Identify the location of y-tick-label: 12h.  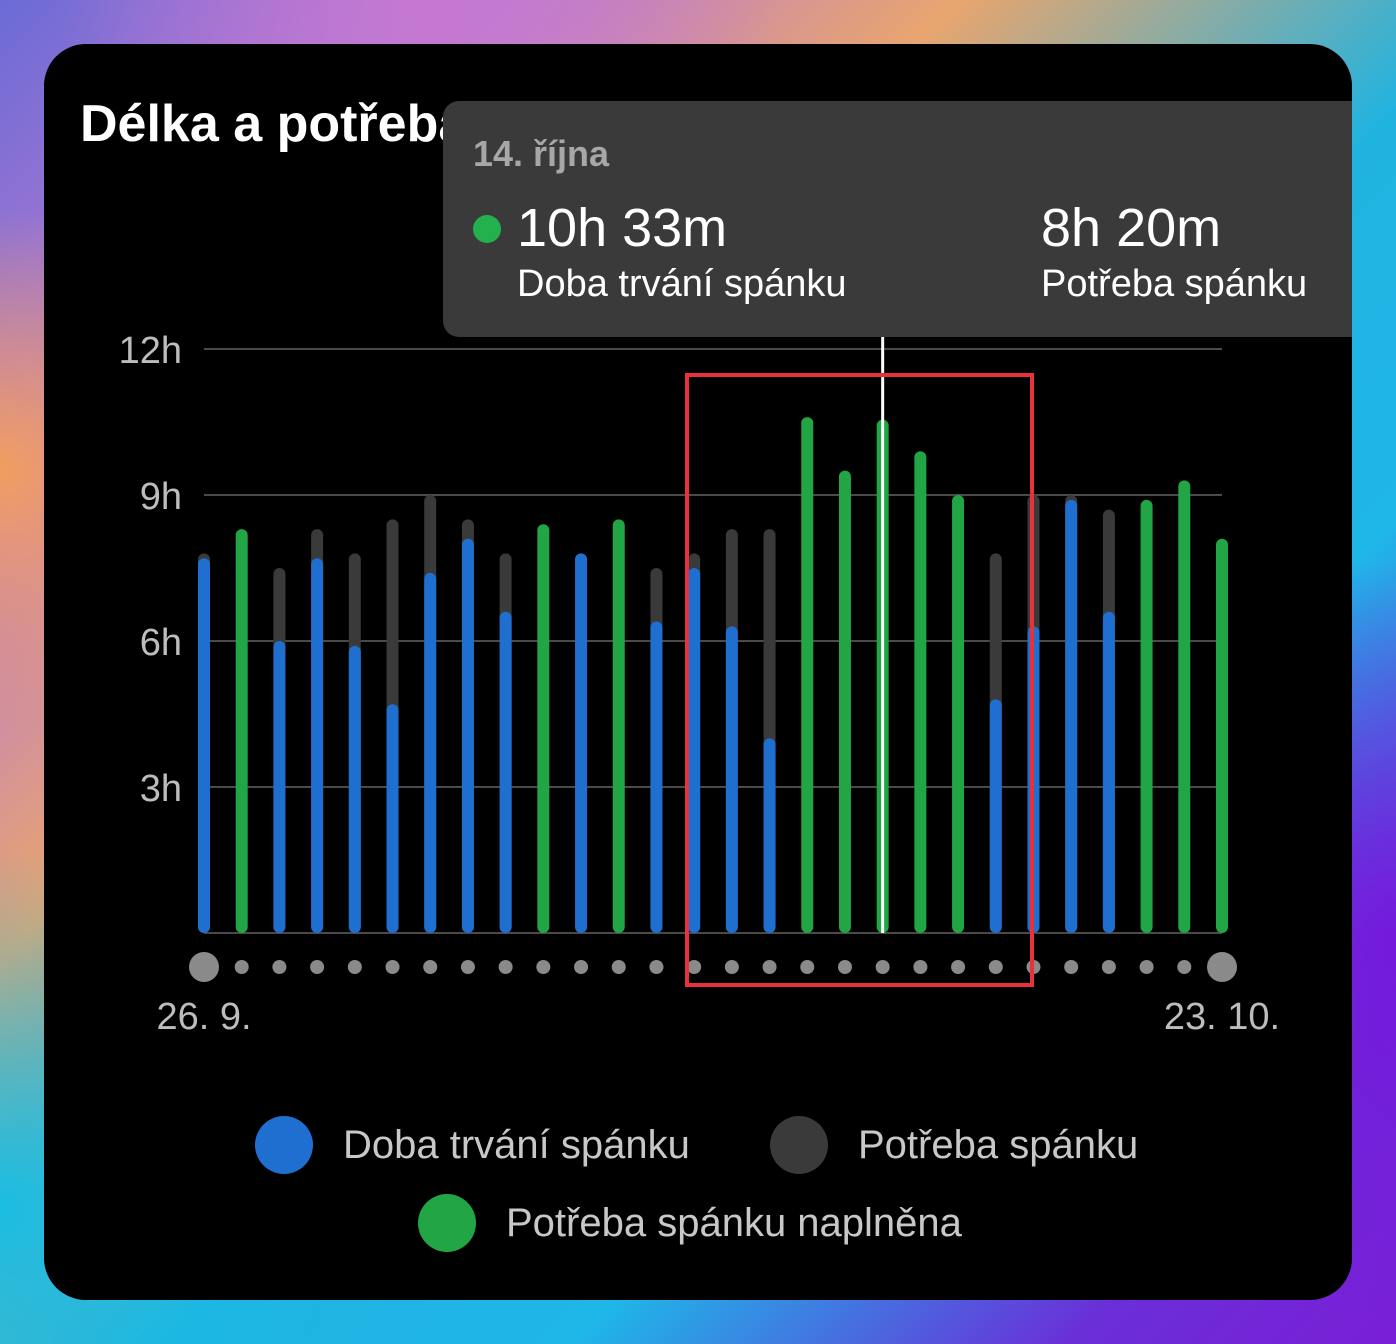
(150, 351).